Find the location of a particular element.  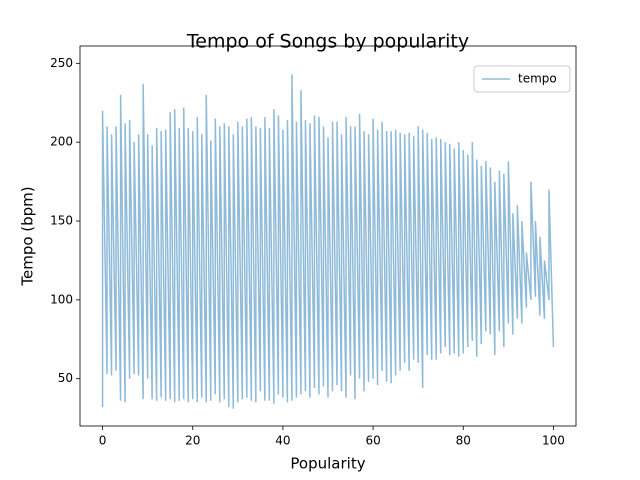

chart-title: Tempo of Songs by popularity is located at coordinates (327, 42).